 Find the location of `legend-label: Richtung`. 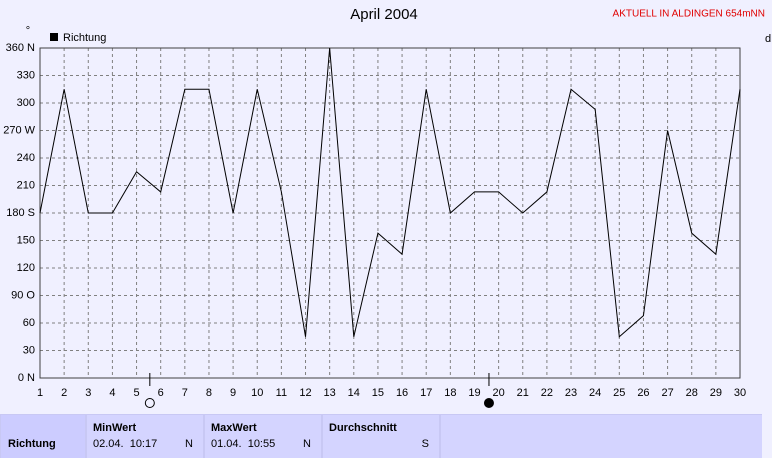

legend-label: Richtung is located at coordinates (84, 38).